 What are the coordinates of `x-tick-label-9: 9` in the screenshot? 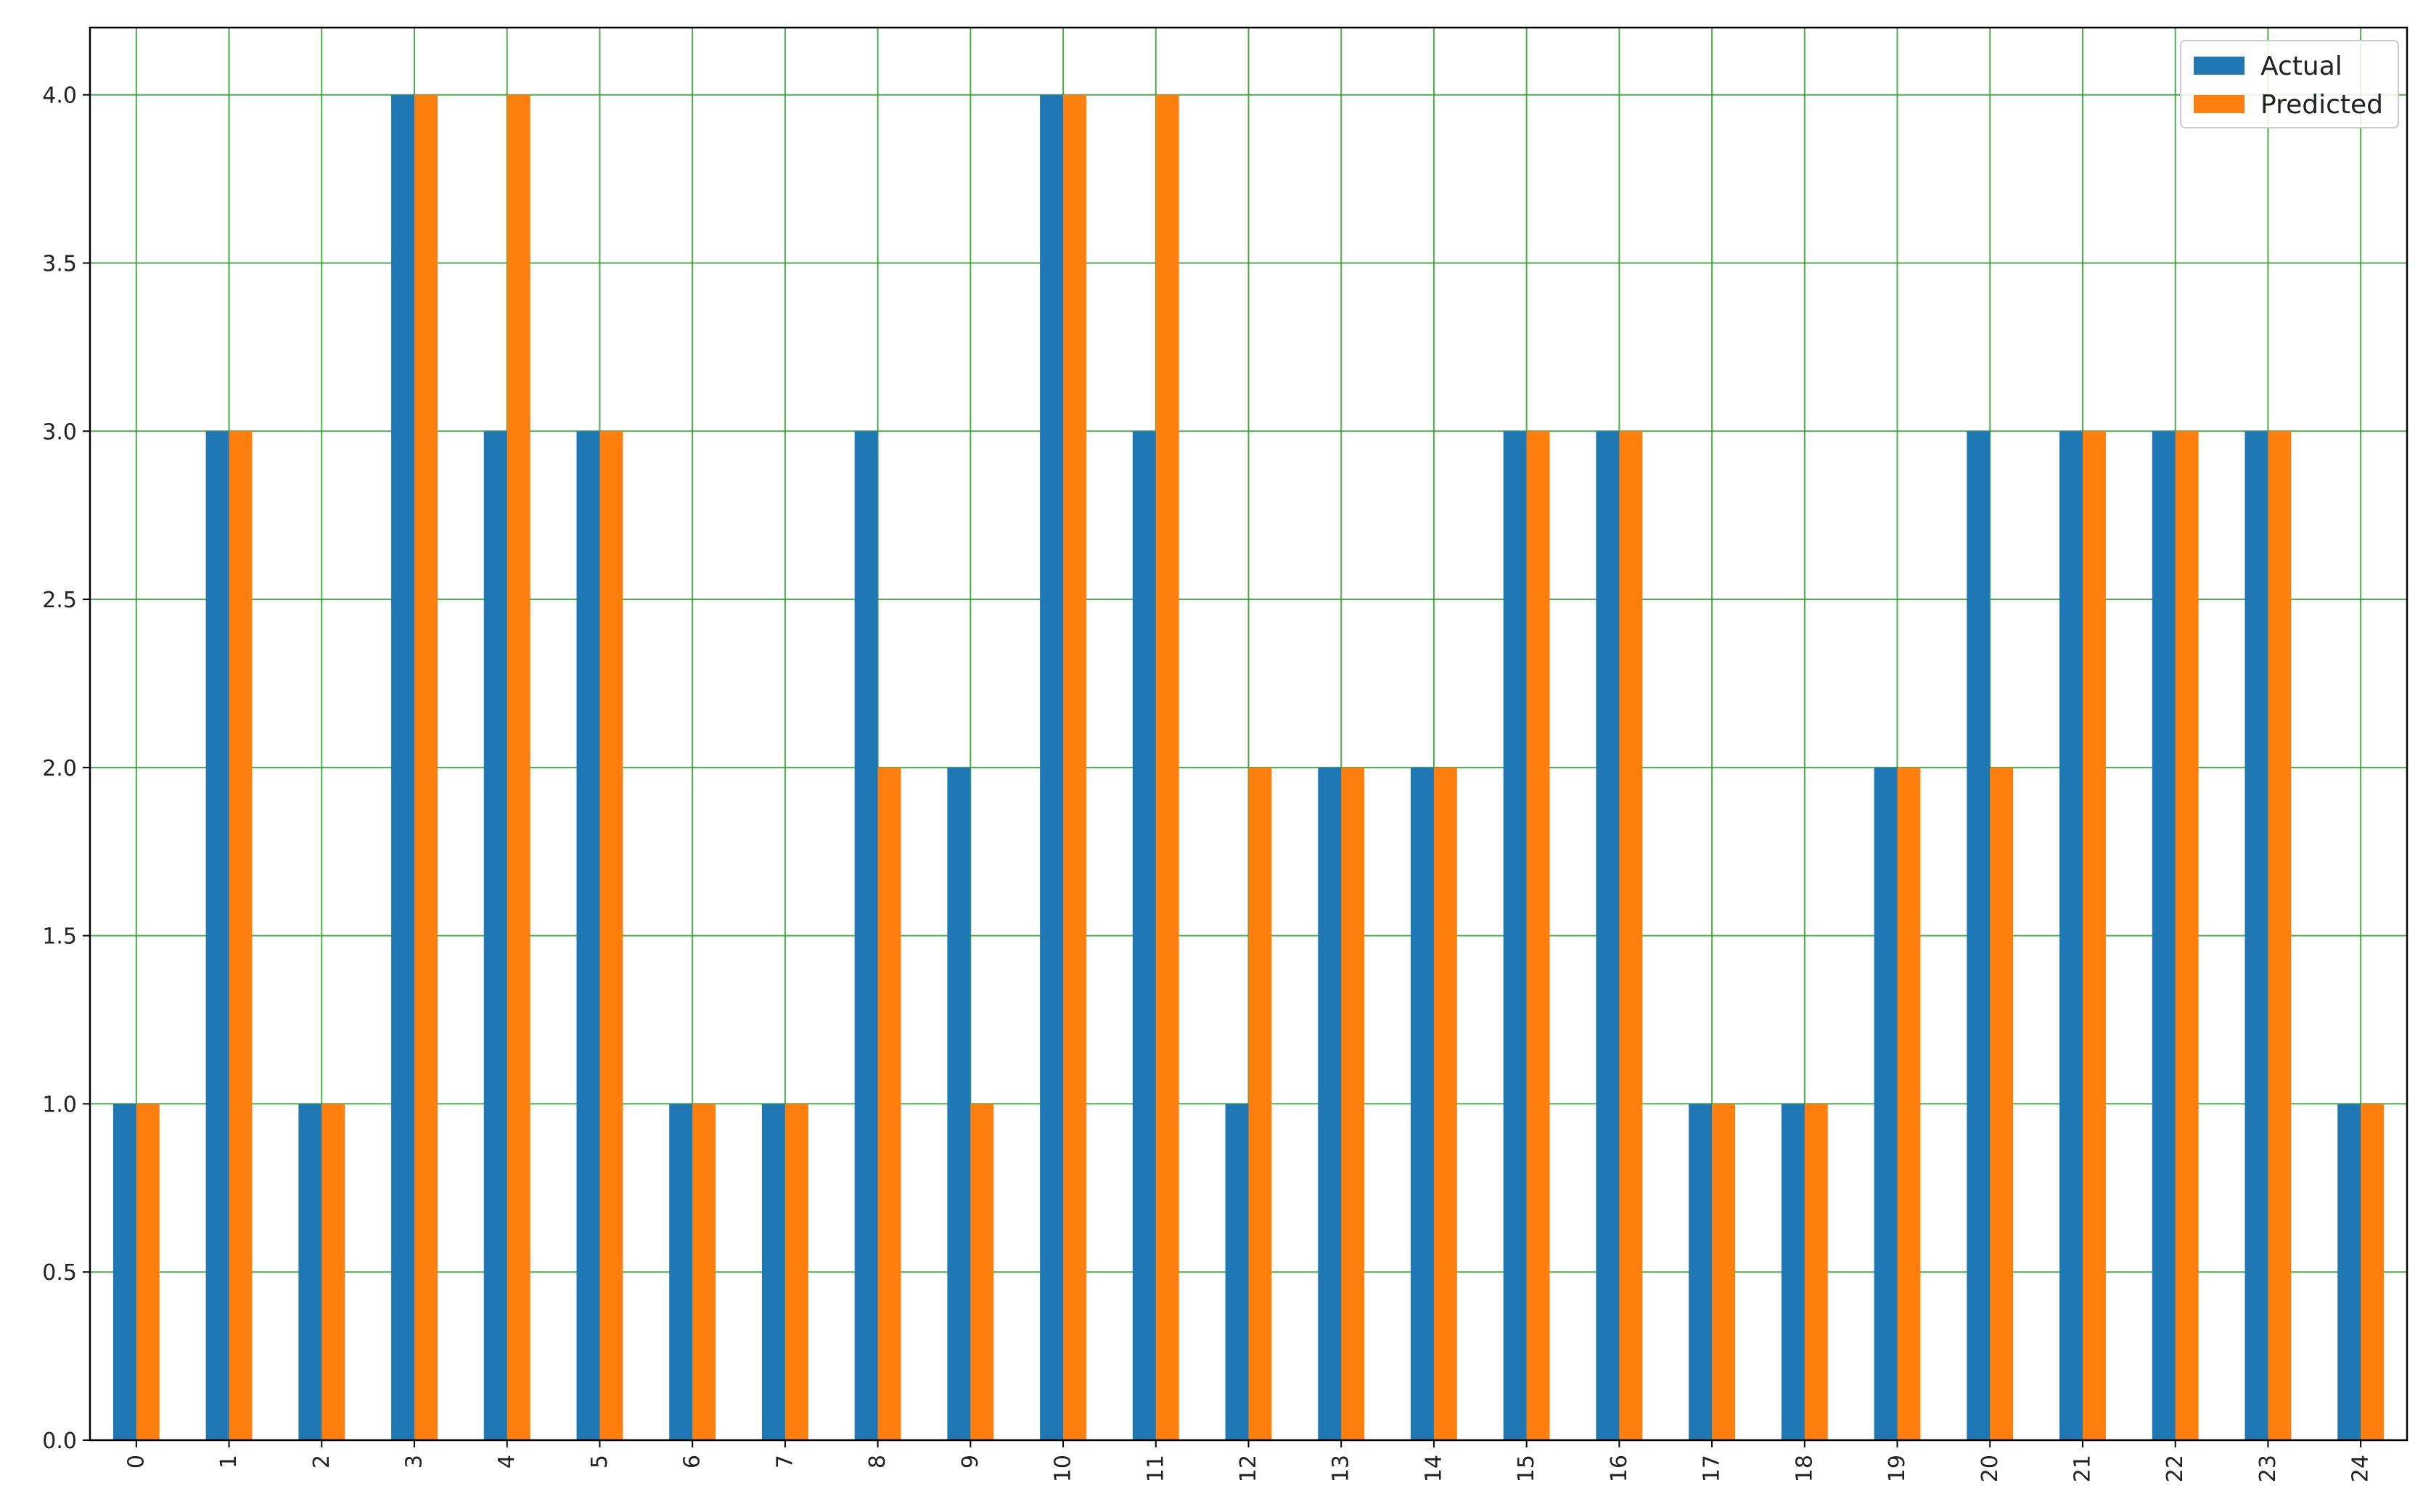 It's located at (971, 1462).